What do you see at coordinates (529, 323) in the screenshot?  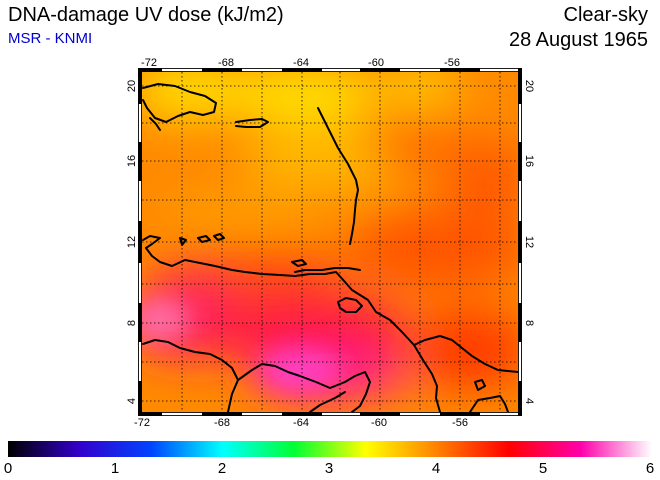 I see `lat-label-right-8: 8` at bounding box center [529, 323].